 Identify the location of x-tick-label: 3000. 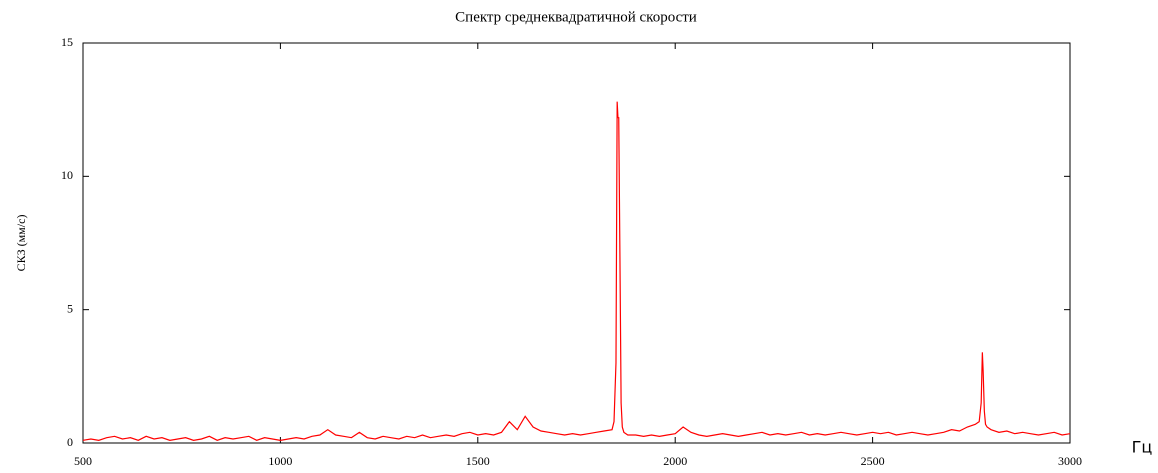
(1070, 461).